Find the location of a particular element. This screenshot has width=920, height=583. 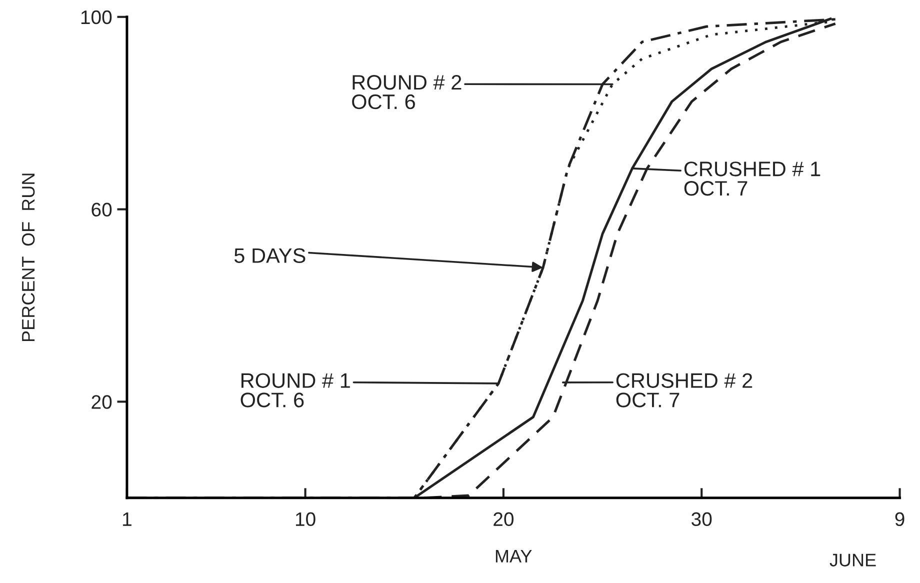

annotation: CRUSHED # 2 OCT. 7 is located at coordinates (684, 390).